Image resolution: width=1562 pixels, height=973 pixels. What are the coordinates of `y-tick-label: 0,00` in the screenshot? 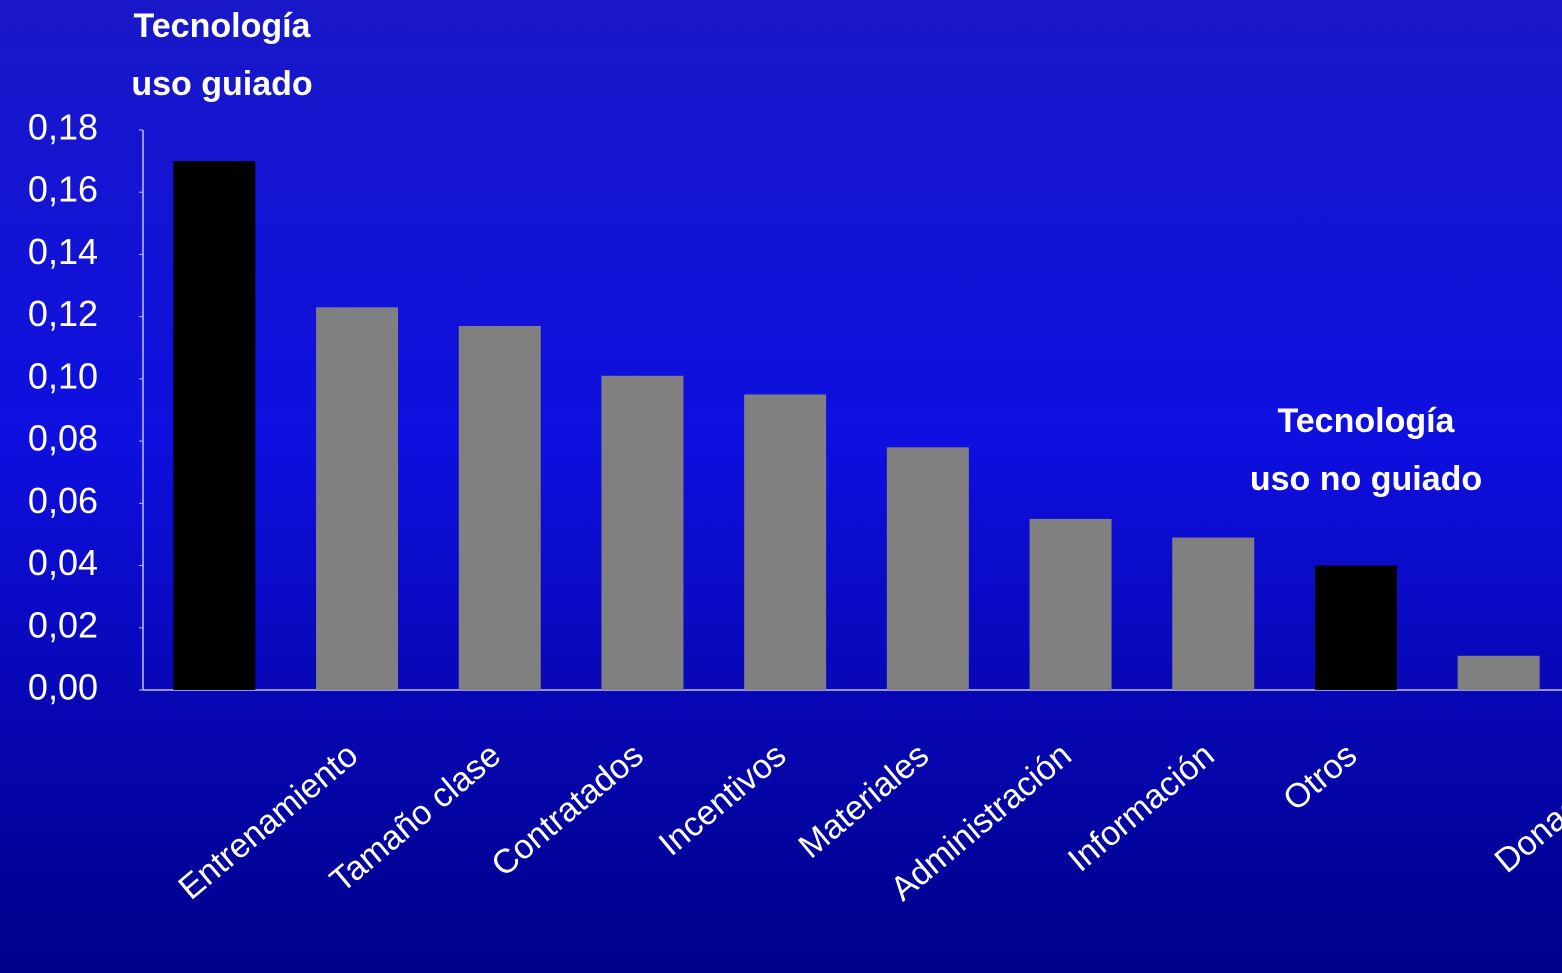 It's located at (63, 687).